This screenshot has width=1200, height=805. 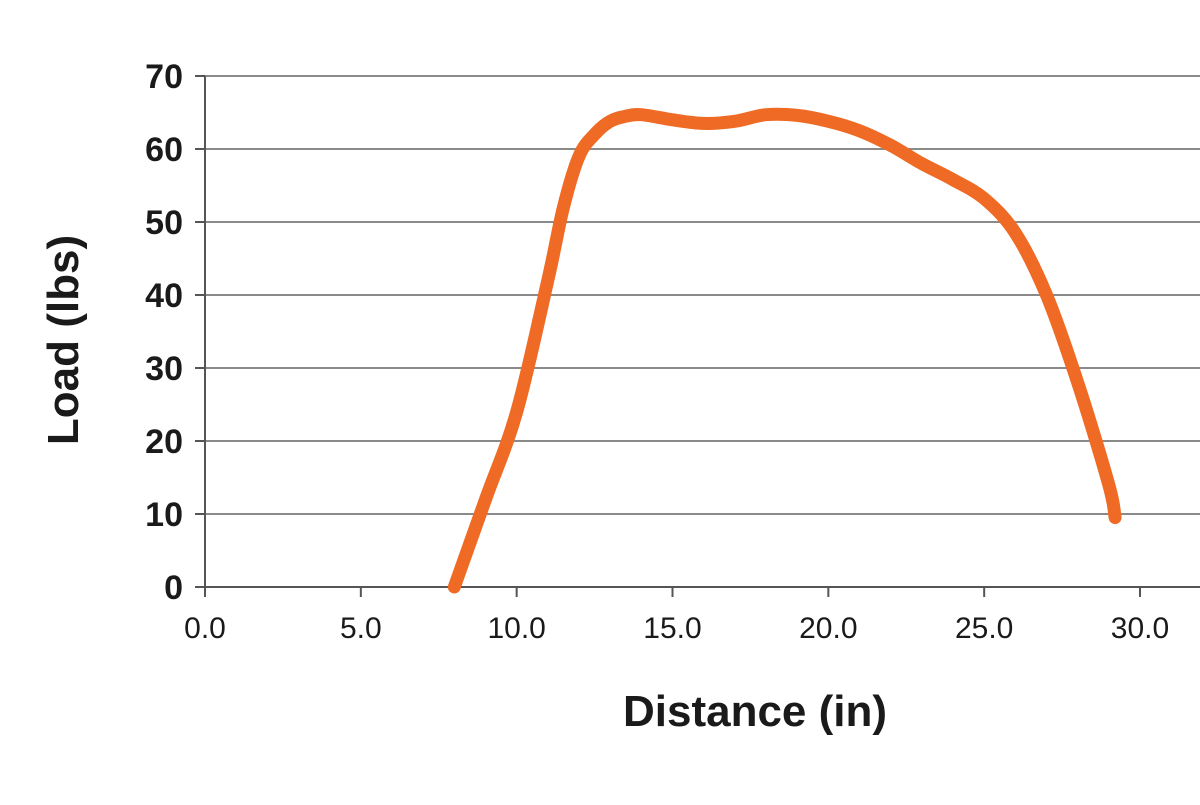 What do you see at coordinates (63, 340) in the screenshot?
I see `y-axis-title: Load (lbs)` at bounding box center [63, 340].